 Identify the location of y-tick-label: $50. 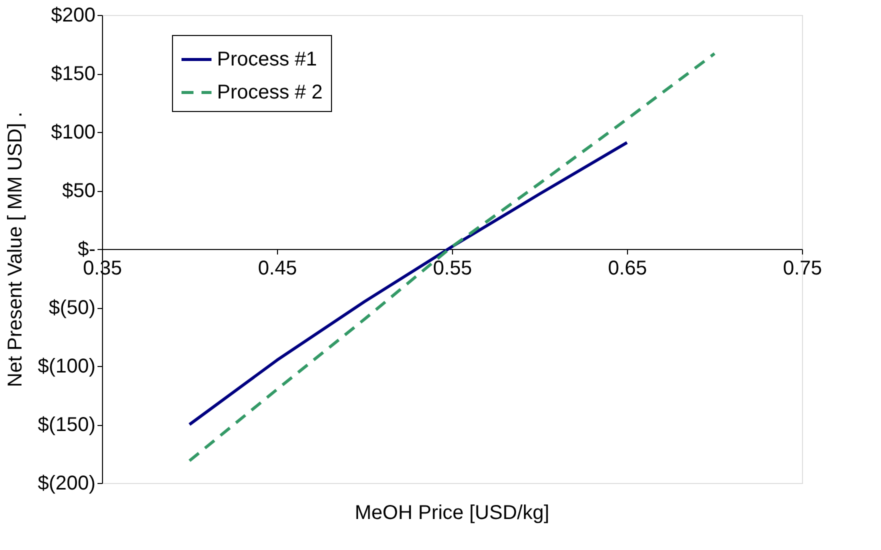
(79, 191).